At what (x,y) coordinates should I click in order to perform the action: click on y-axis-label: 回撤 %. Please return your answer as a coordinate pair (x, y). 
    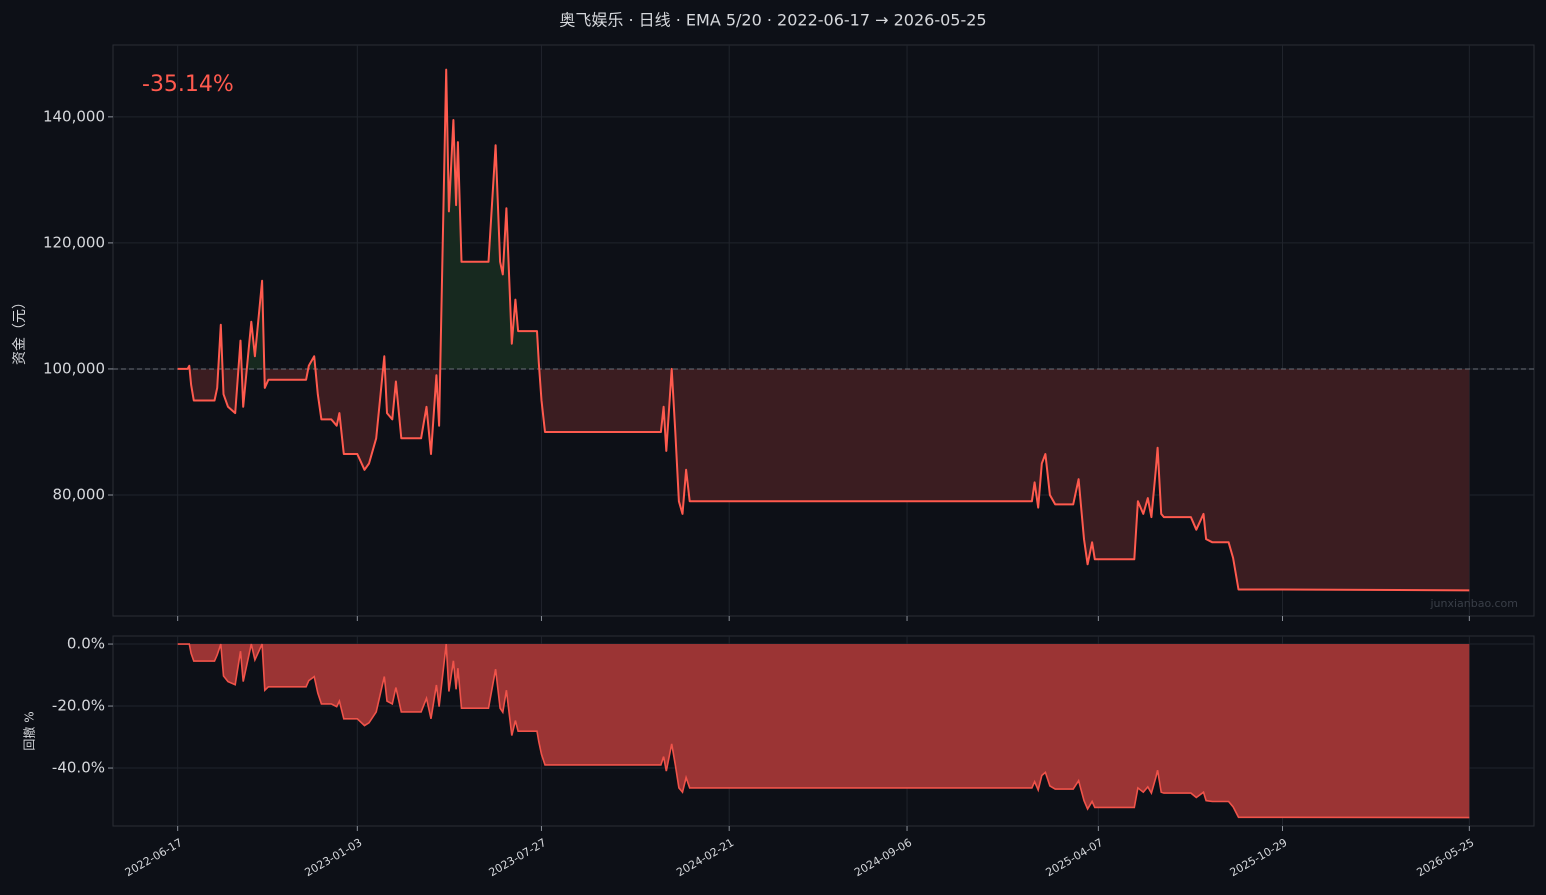
    Looking at the image, I should click on (29, 730).